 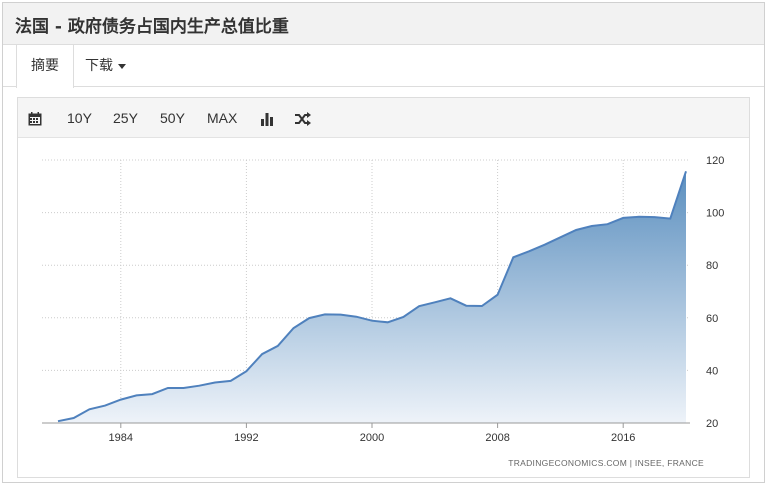 What do you see at coordinates (121, 438) in the screenshot?
I see `x-tick-label: 1984` at bounding box center [121, 438].